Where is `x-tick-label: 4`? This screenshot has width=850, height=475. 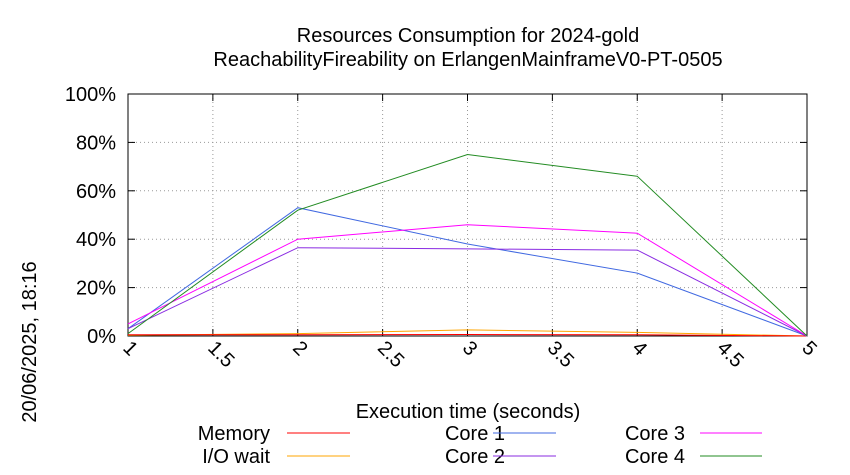 x-tick-label: 4 is located at coordinates (639, 348).